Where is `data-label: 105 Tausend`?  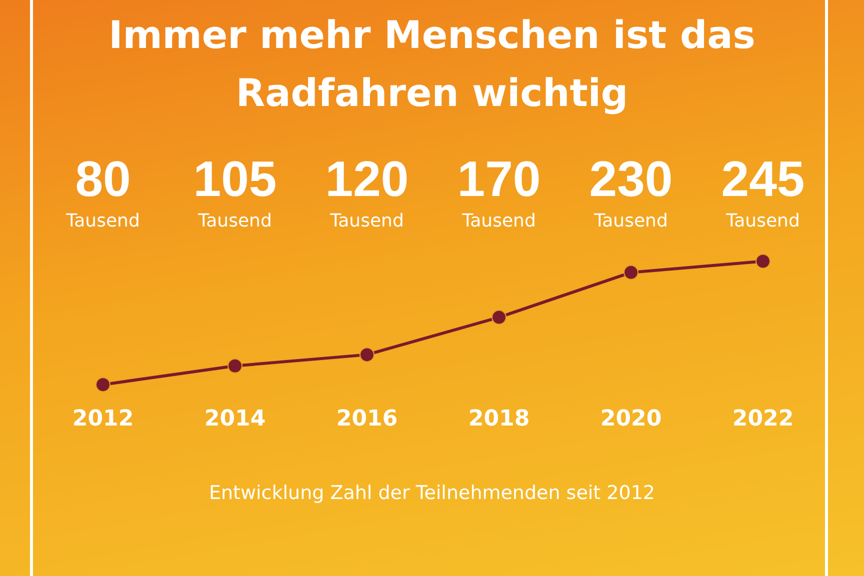 data-label: 105 Tausend is located at coordinates (235, 191).